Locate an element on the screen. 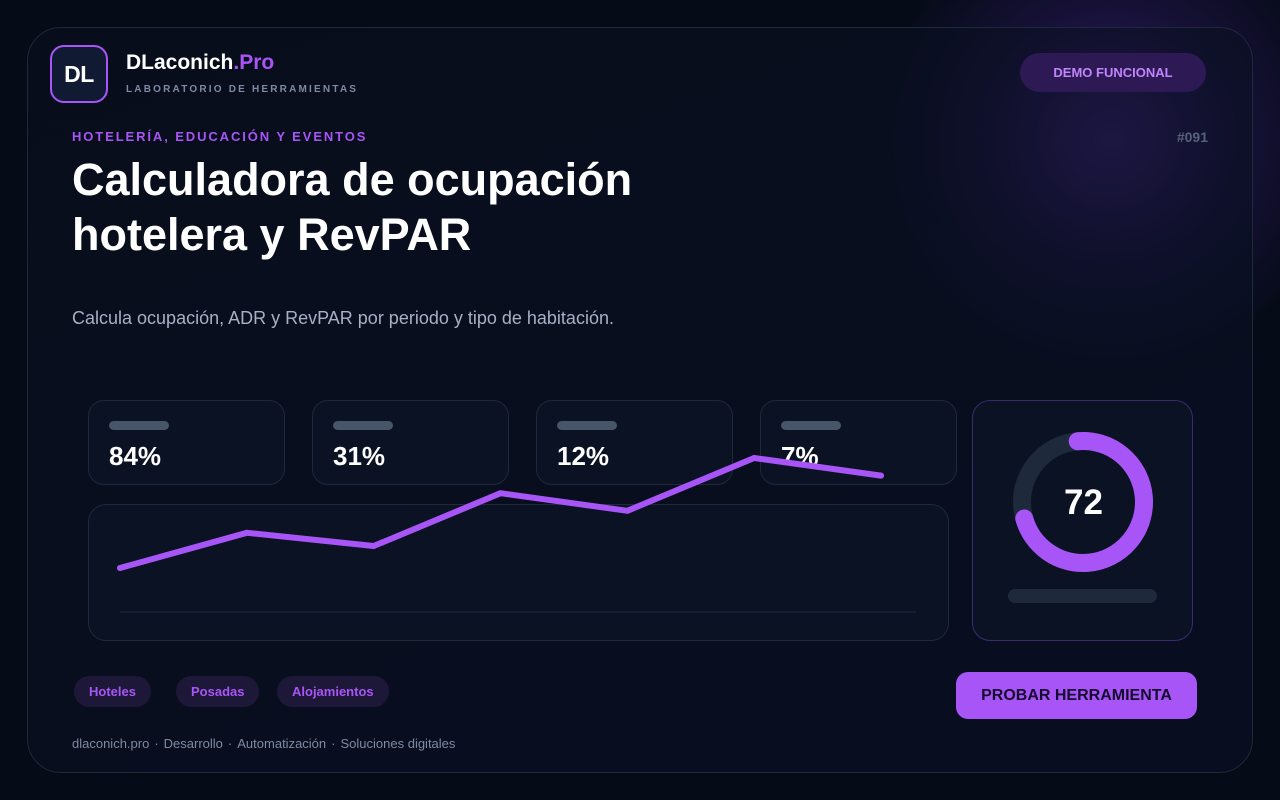 This screenshot has height=800, width=1280. demo-badge: DEMO FUNCIONAL is located at coordinates (1113, 72).